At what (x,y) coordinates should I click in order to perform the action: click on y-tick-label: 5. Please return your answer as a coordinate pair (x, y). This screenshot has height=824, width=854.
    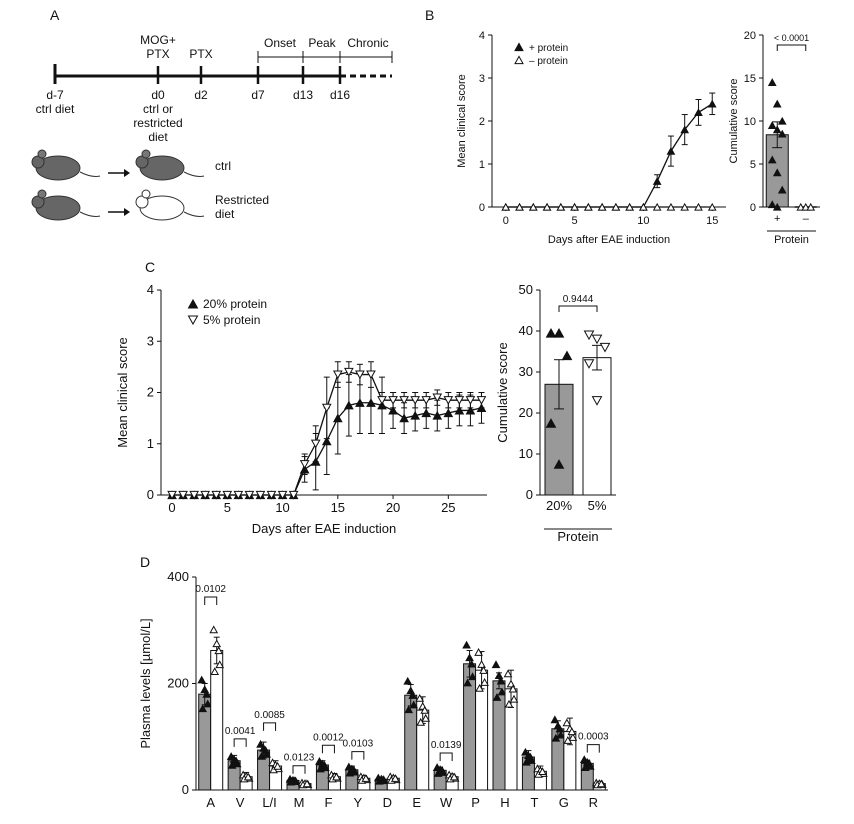
    Looking at the image, I should click on (753, 165).